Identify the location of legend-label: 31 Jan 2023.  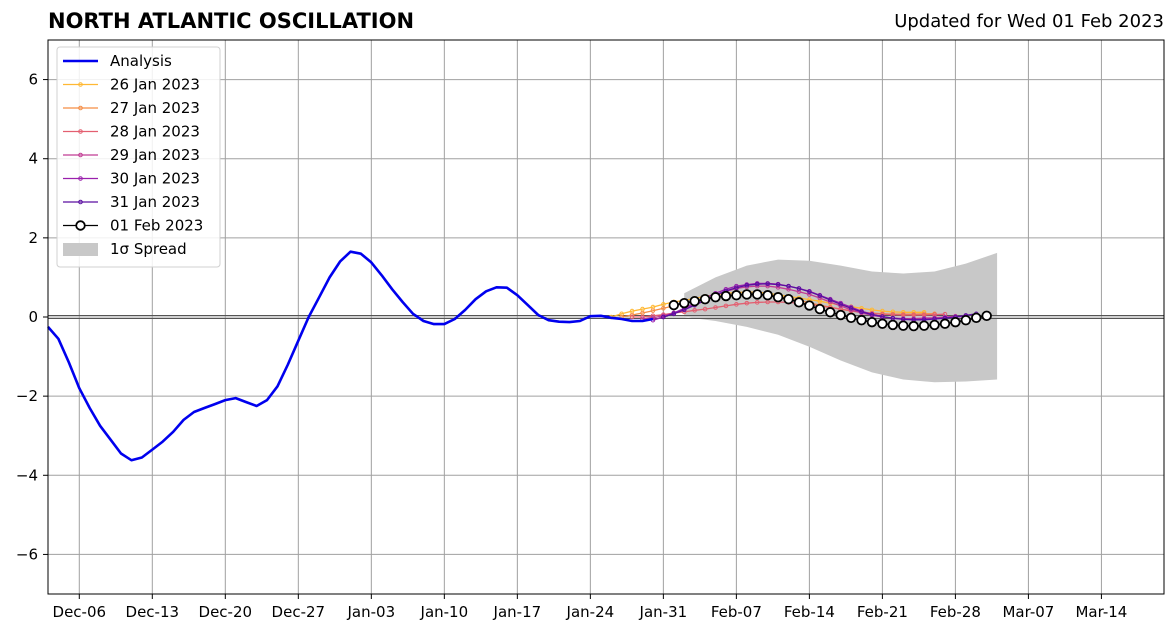
(155, 202).